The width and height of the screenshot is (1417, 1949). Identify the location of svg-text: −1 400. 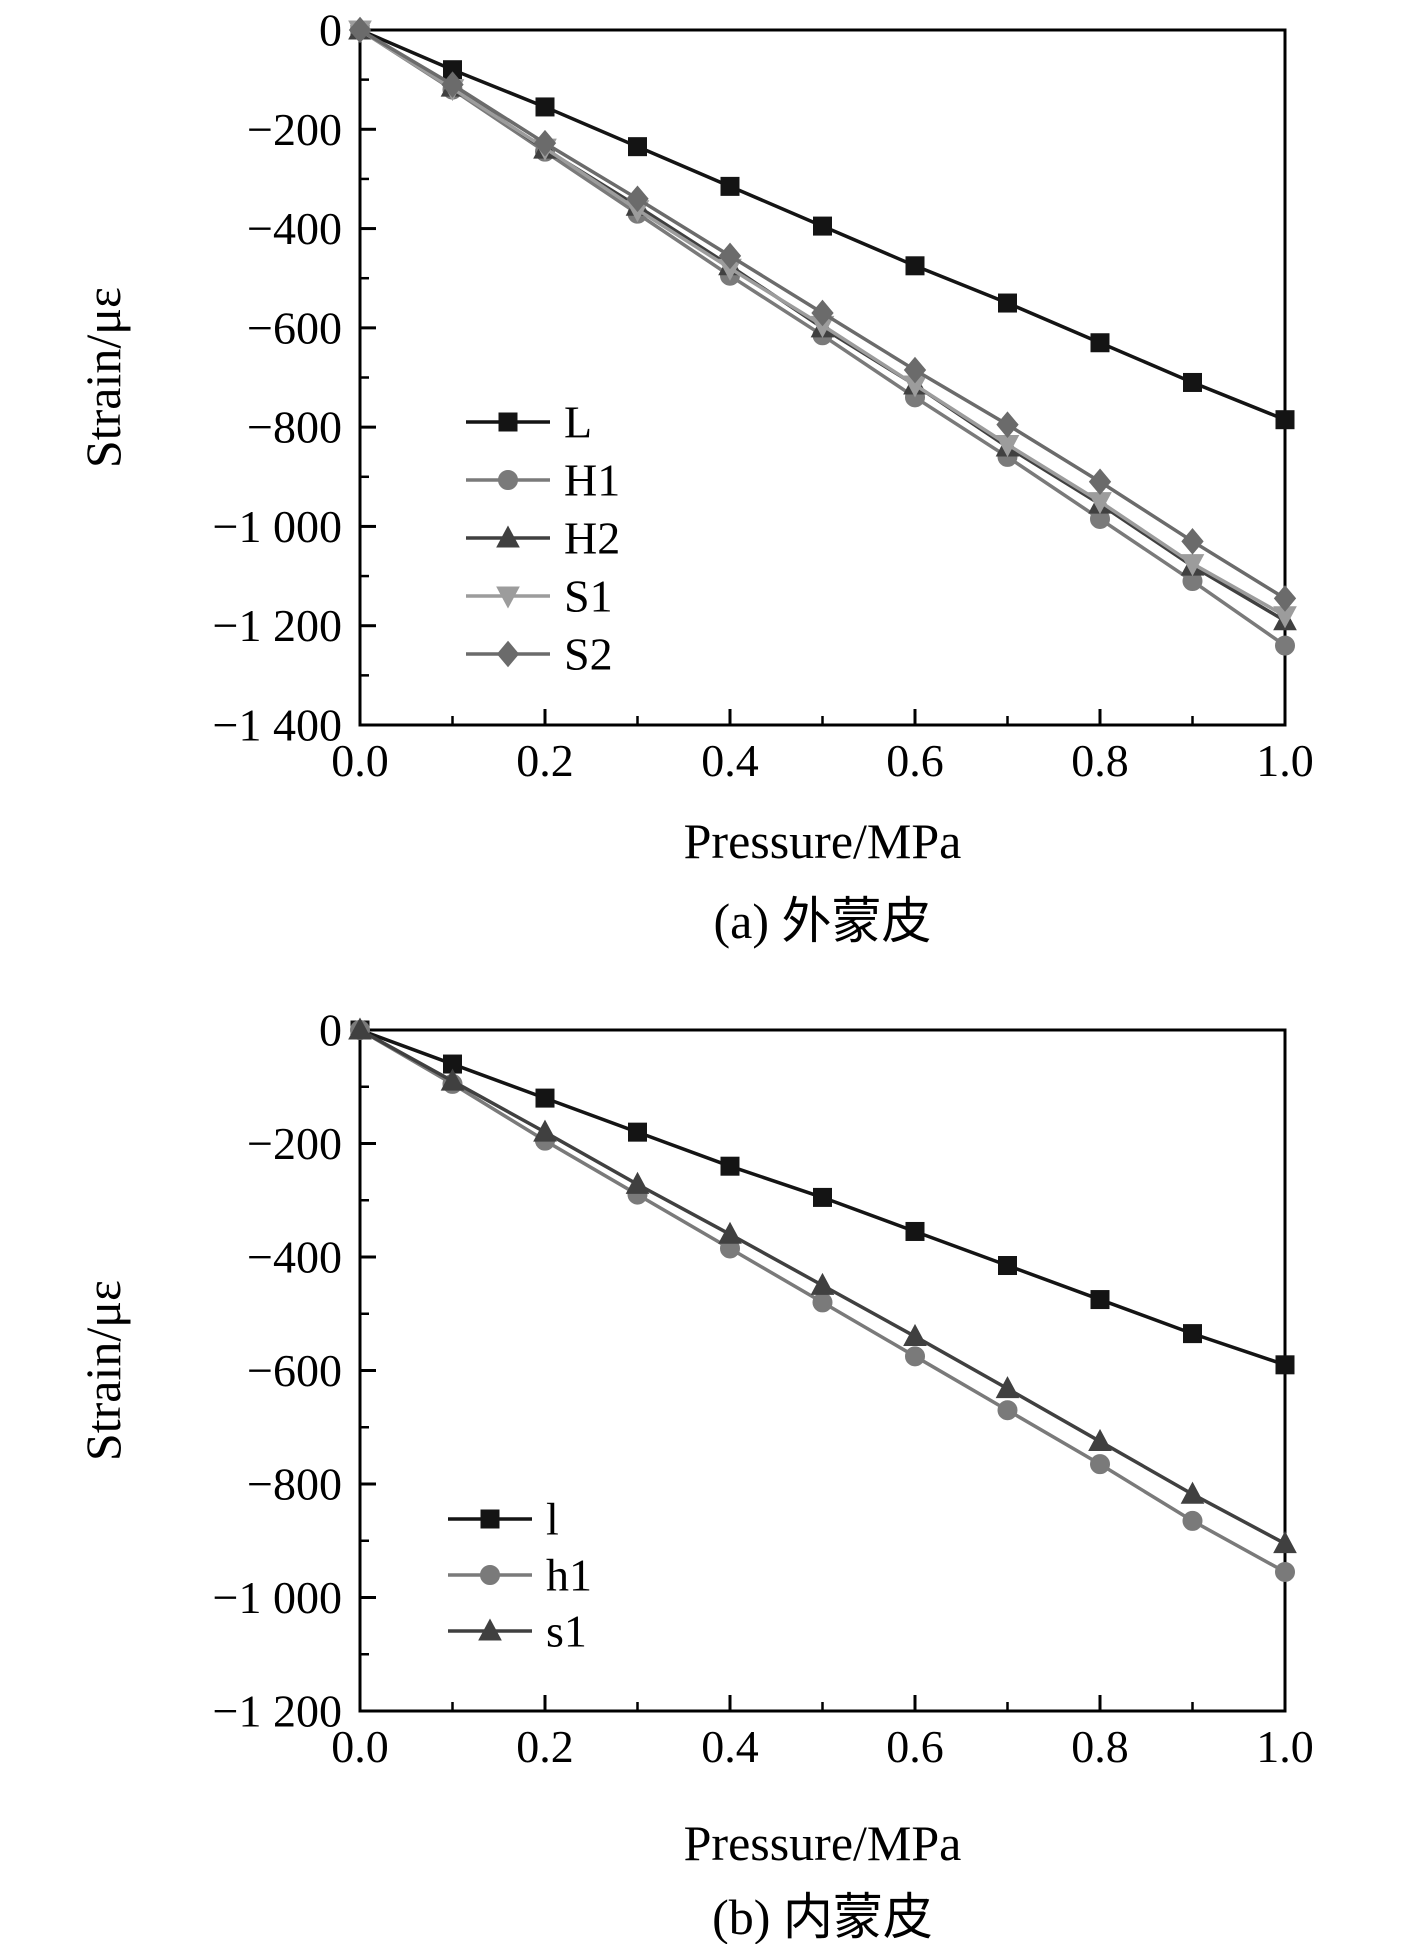
(277, 725).